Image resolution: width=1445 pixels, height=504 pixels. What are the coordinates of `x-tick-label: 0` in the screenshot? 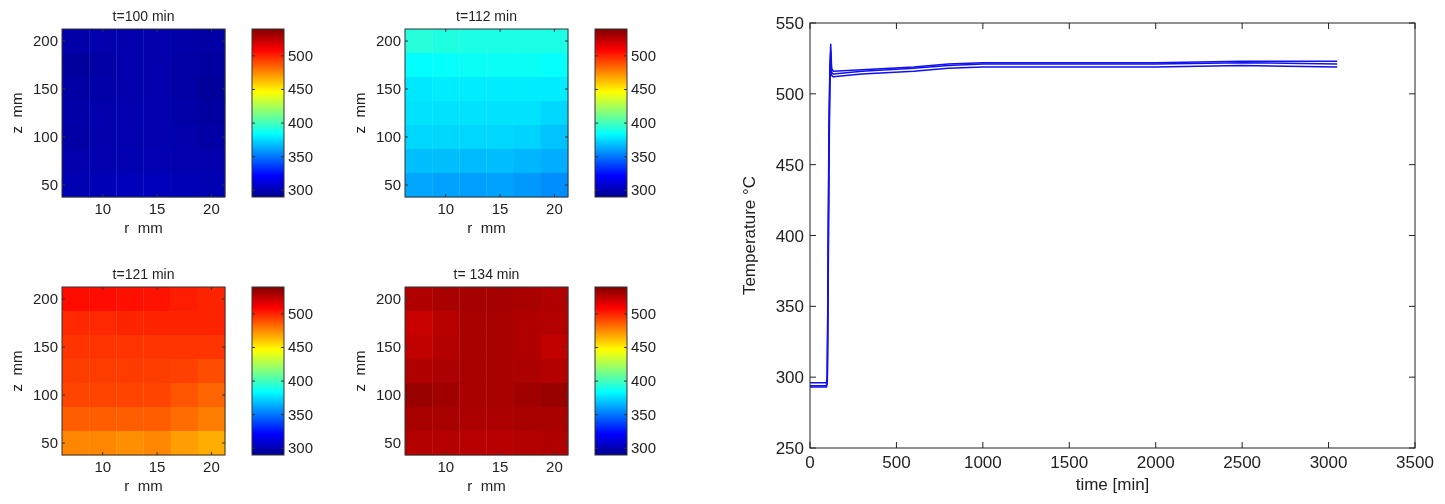 It's located at (810, 462).